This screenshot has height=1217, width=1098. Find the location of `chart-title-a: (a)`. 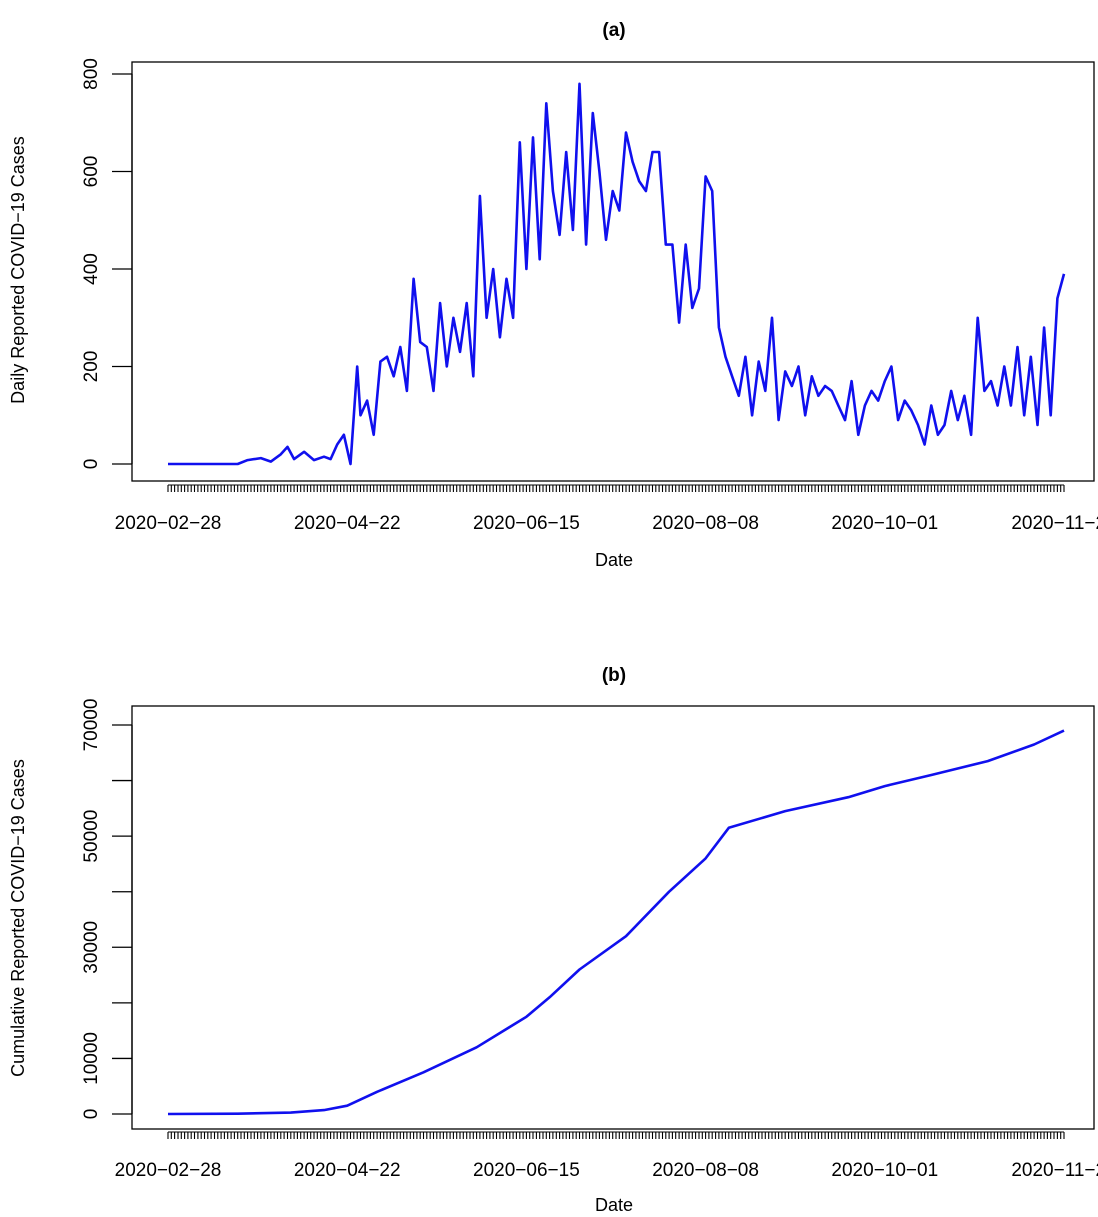

chart-title-a: (a) is located at coordinates (613, 30).